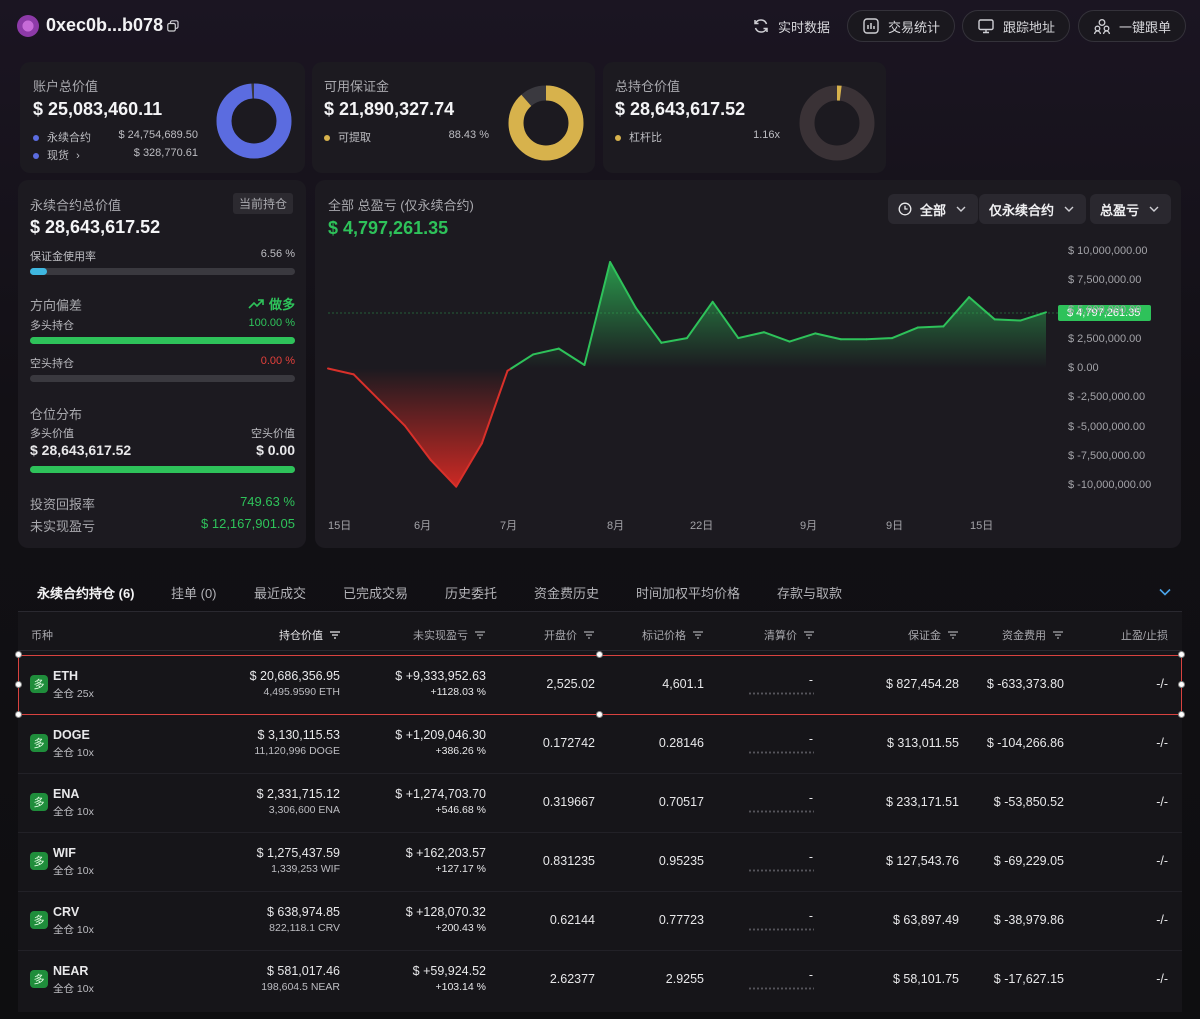 The width and height of the screenshot is (1200, 1019). What do you see at coordinates (684, 979) in the screenshot?
I see `mark-price: 2.9255` at bounding box center [684, 979].